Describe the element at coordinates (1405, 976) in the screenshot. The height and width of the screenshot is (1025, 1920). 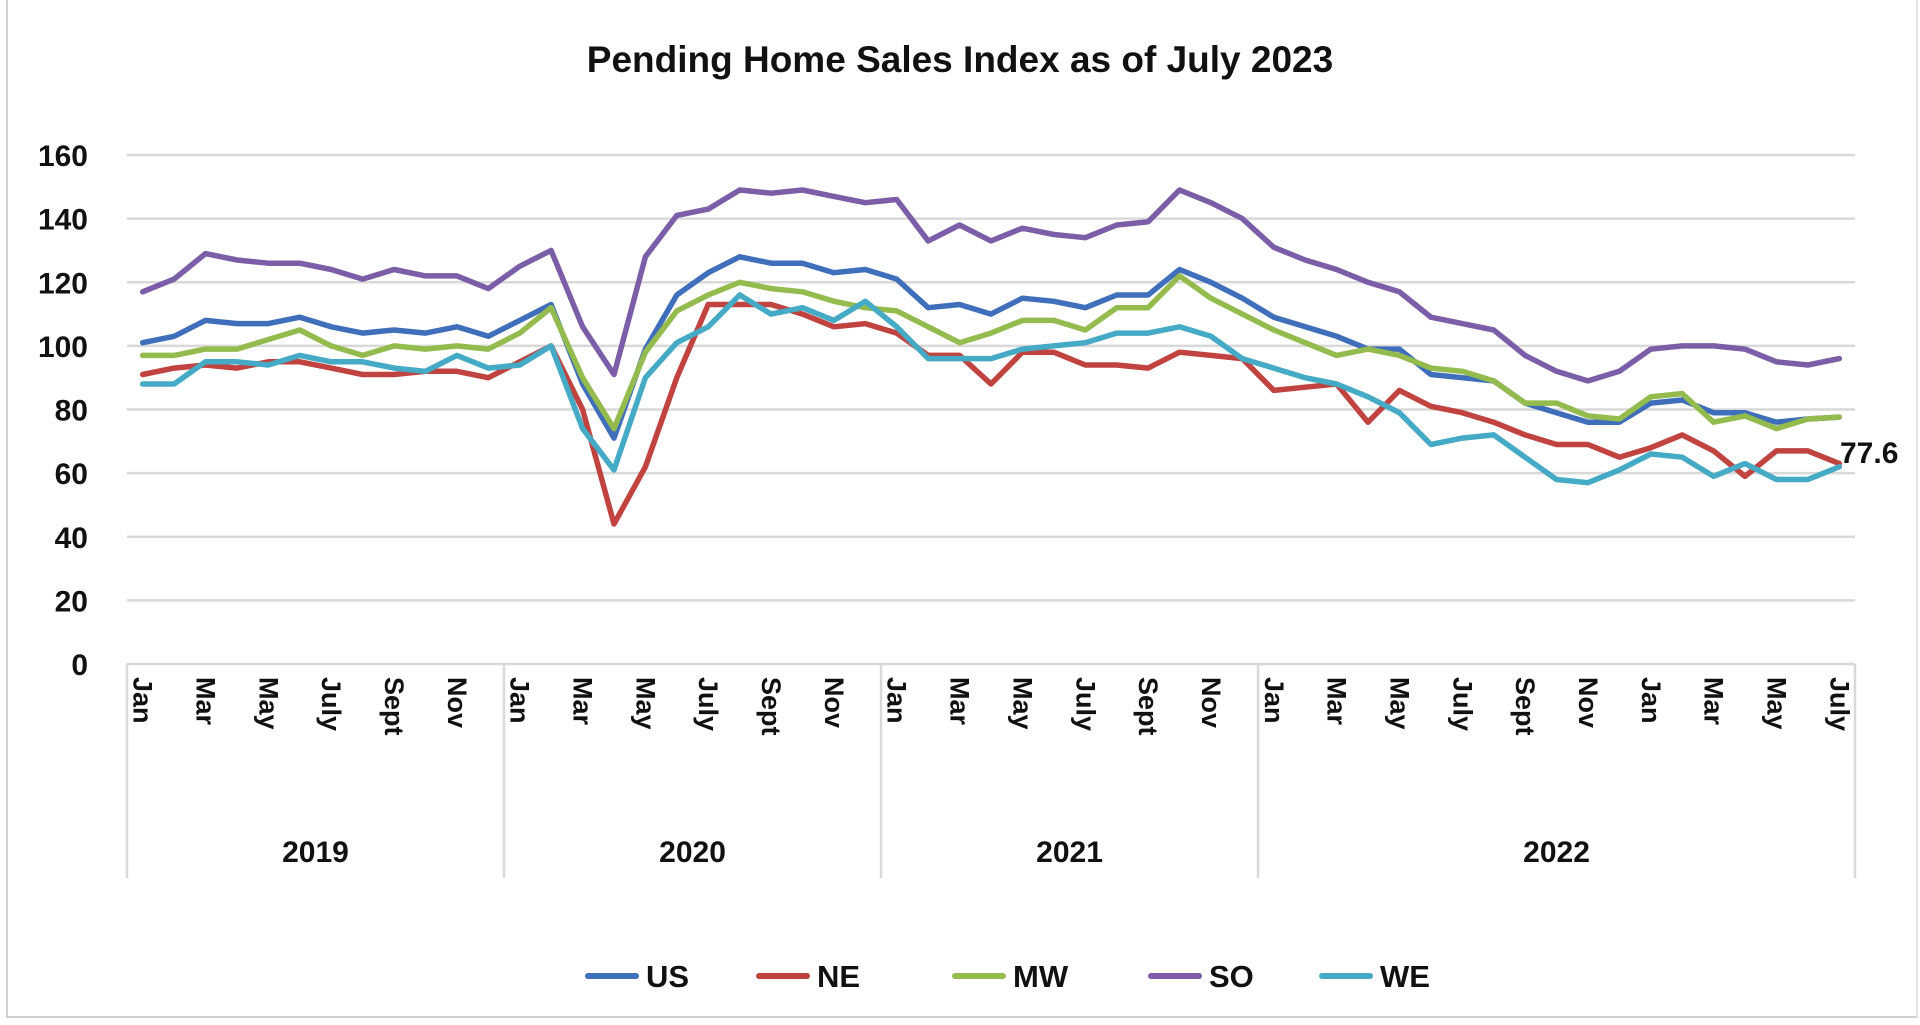
I see `legend-label: WE` at that location.